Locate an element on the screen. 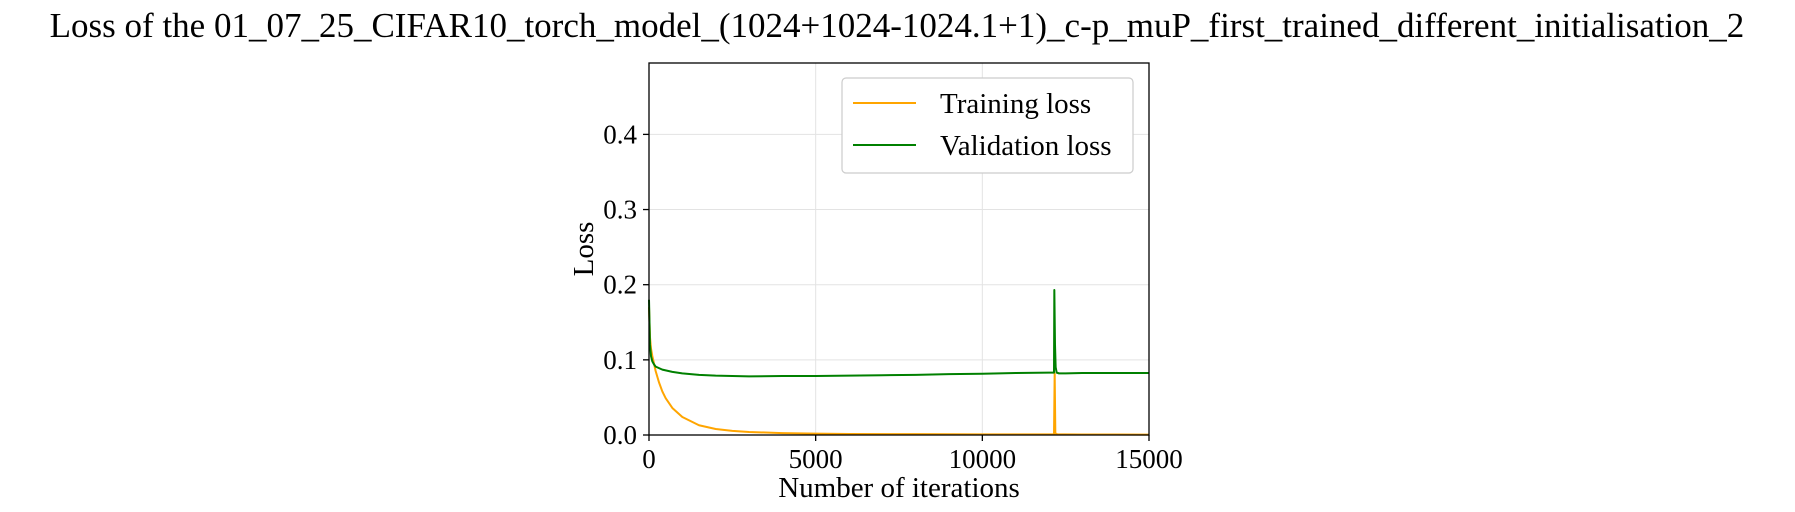 The height and width of the screenshot is (512, 1795). x-tick-label: 15000 is located at coordinates (1149, 459).